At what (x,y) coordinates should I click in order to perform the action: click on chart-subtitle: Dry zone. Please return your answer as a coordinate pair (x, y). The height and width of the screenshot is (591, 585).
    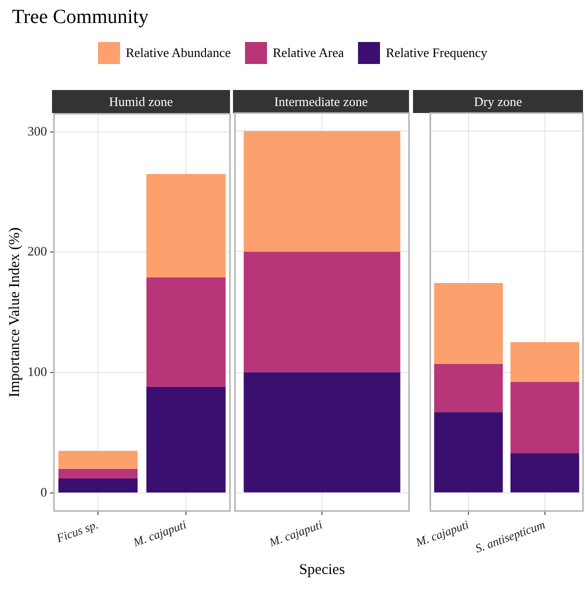
    Looking at the image, I should click on (498, 101).